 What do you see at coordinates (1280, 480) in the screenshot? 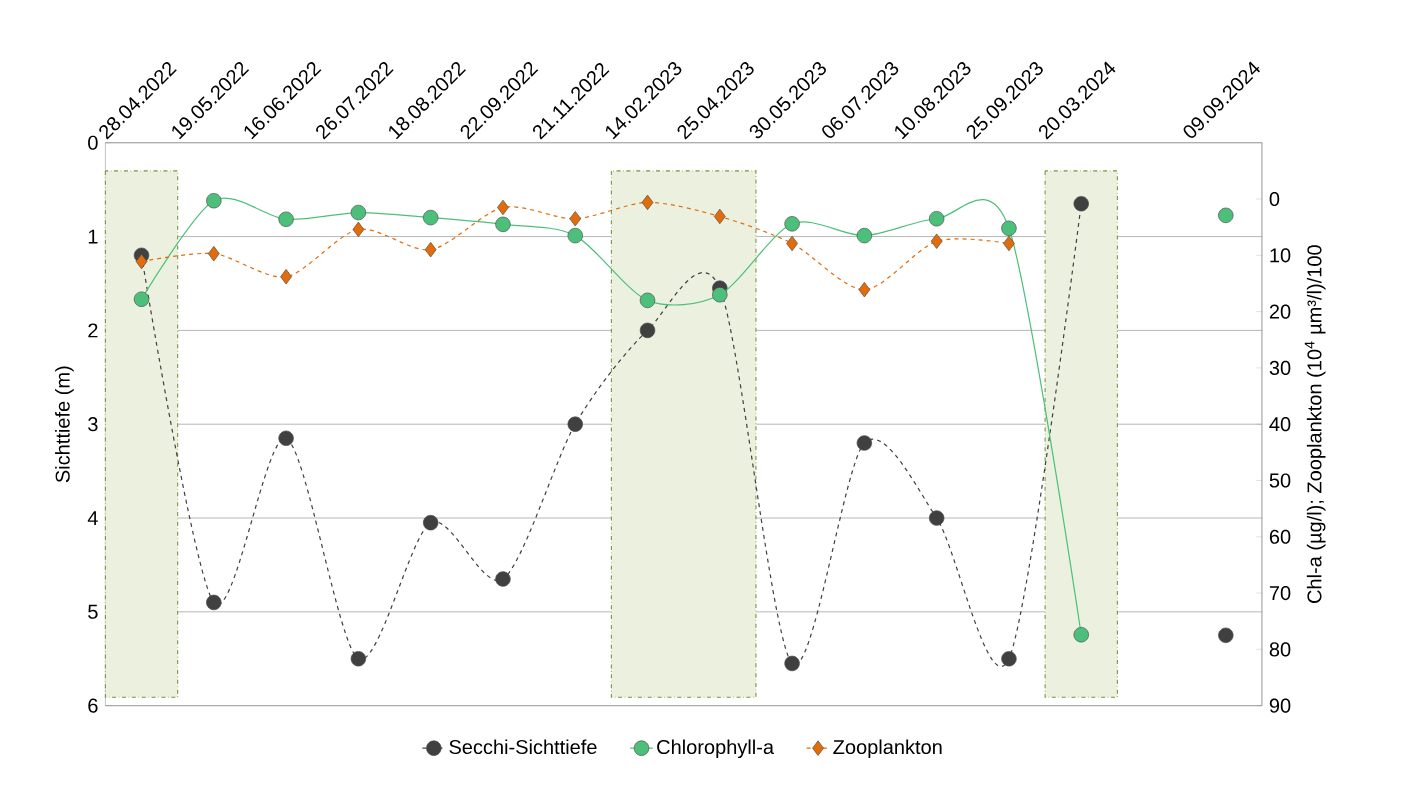
I see `y2-tick-label: 50` at bounding box center [1280, 480].